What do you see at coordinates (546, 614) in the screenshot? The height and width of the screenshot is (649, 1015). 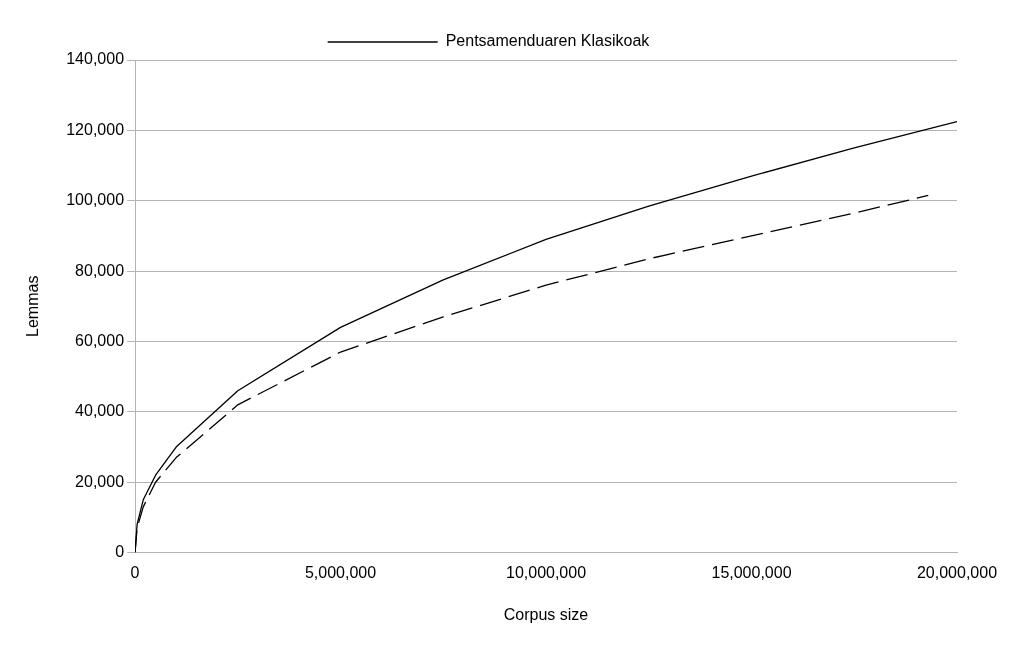 I see `x-axis-title: Corpus size` at bounding box center [546, 614].